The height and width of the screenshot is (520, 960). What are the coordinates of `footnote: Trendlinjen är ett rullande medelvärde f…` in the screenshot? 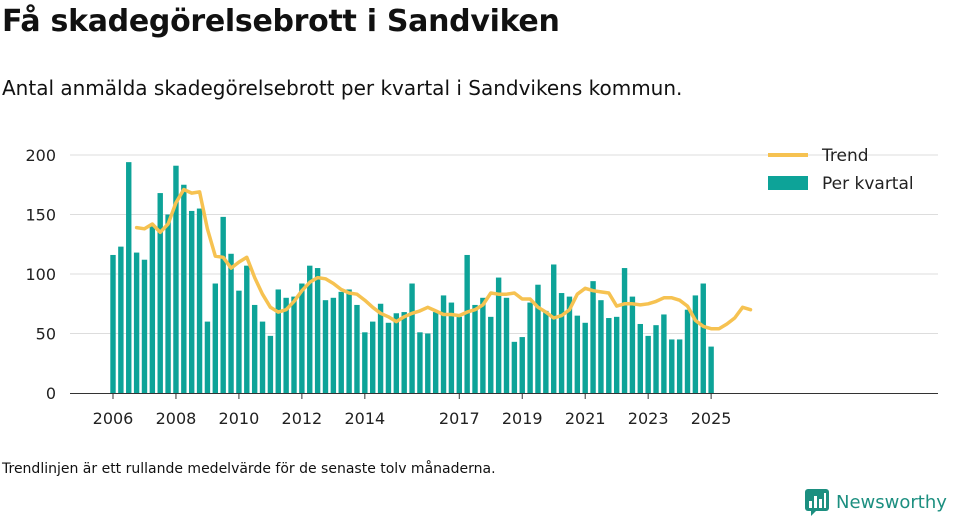 It's located at (249, 469).